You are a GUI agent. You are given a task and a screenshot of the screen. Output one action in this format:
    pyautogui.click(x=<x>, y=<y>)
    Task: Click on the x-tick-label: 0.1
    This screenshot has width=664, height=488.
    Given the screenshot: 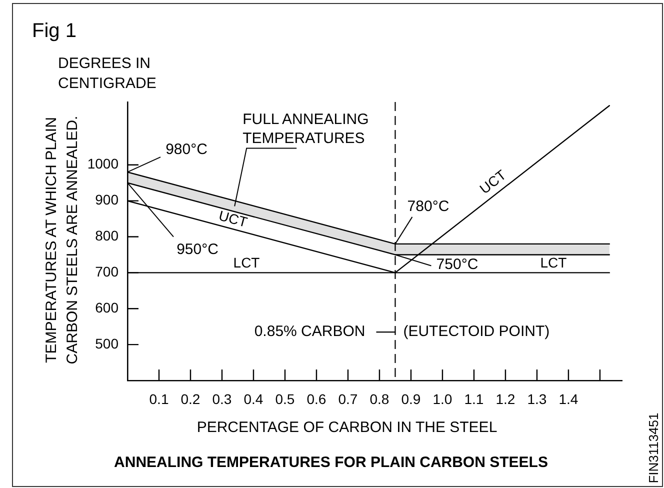 What is the action you would take?
    pyautogui.click(x=159, y=398)
    